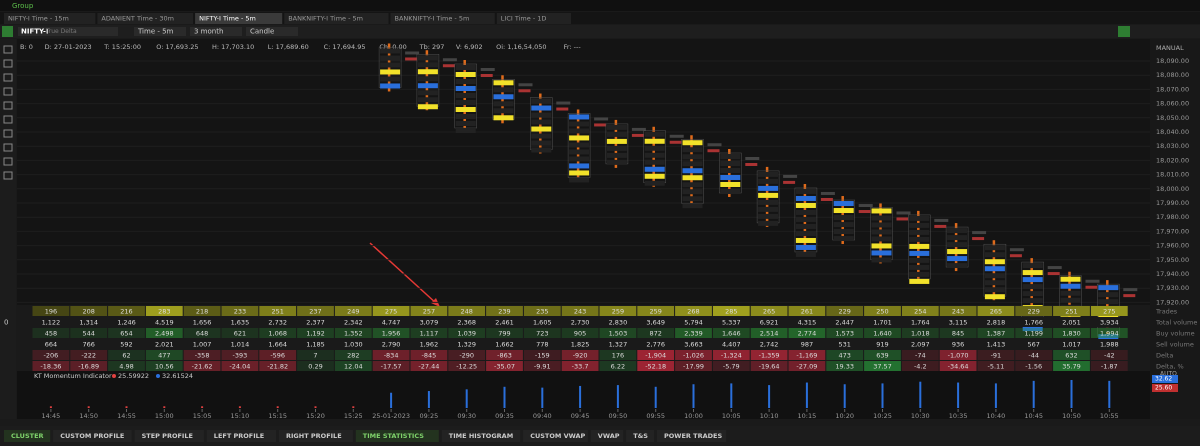  Describe the element at coordinates (807, 345) in the screenshot. I see `stats-value: 987` at that location.